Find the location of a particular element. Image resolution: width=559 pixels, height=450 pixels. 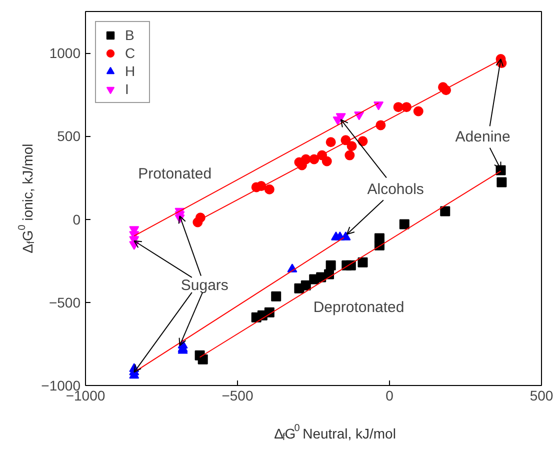

annotation: Alcohols is located at coordinates (395, 189).